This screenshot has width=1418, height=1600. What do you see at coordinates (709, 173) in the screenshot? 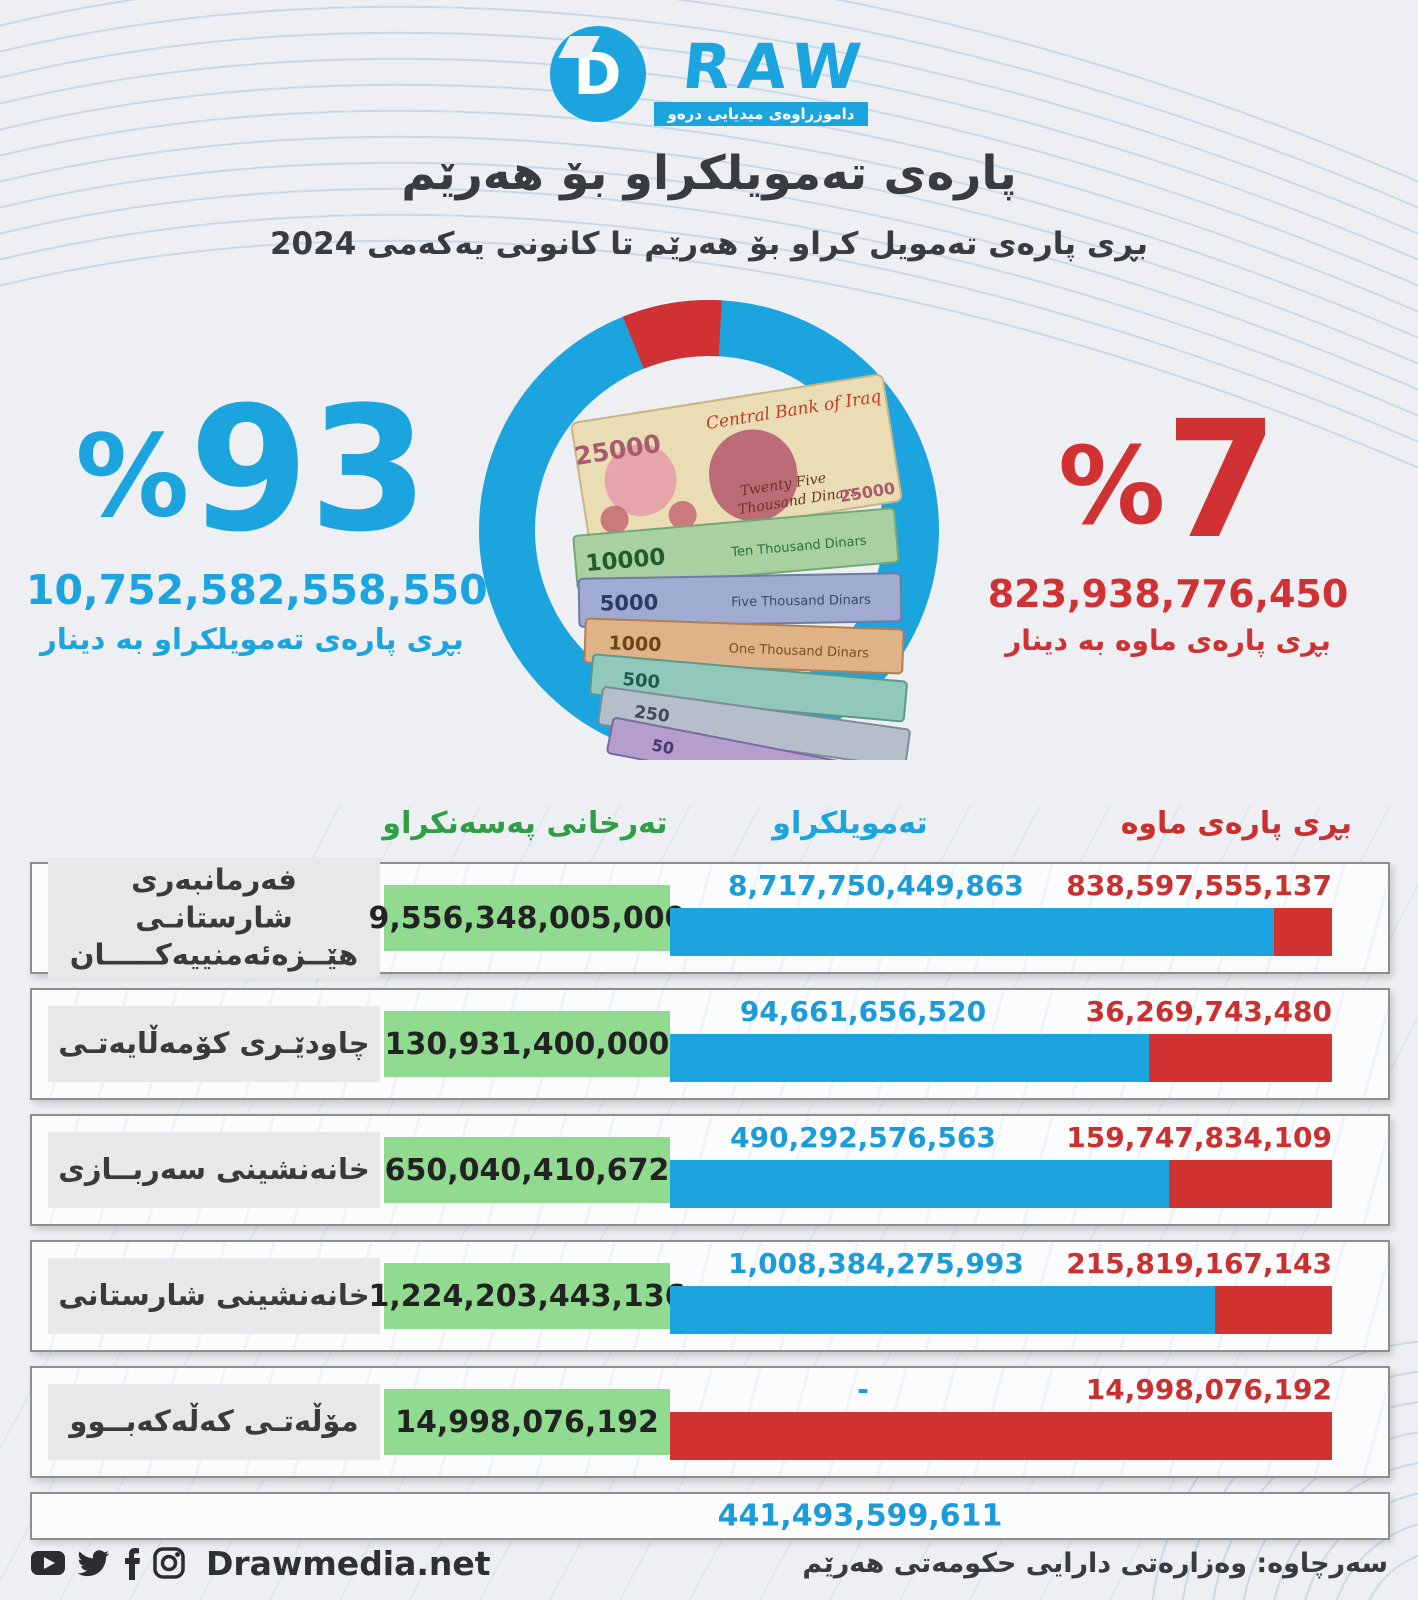
I see `page-title: پارەی تەمویلکراو بۆ هەرێم` at bounding box center [709, 173].